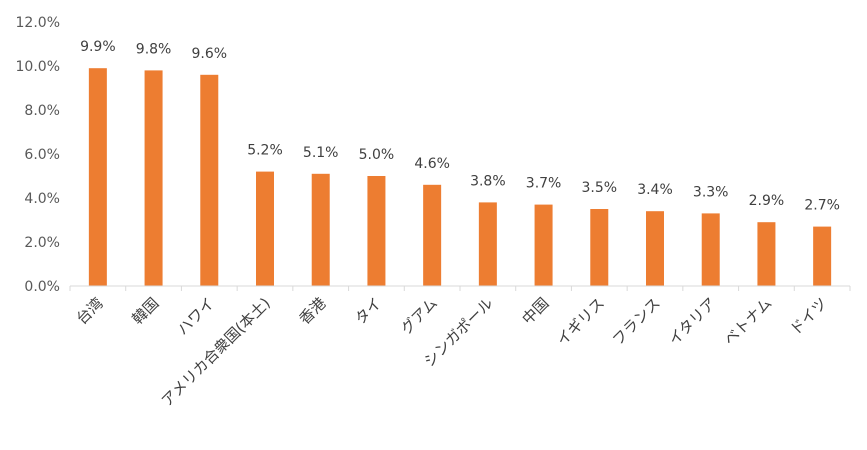  Describe the element at coordinates (580, 321) in the screenshot. I see `x-category-label: イギリス` at that location.